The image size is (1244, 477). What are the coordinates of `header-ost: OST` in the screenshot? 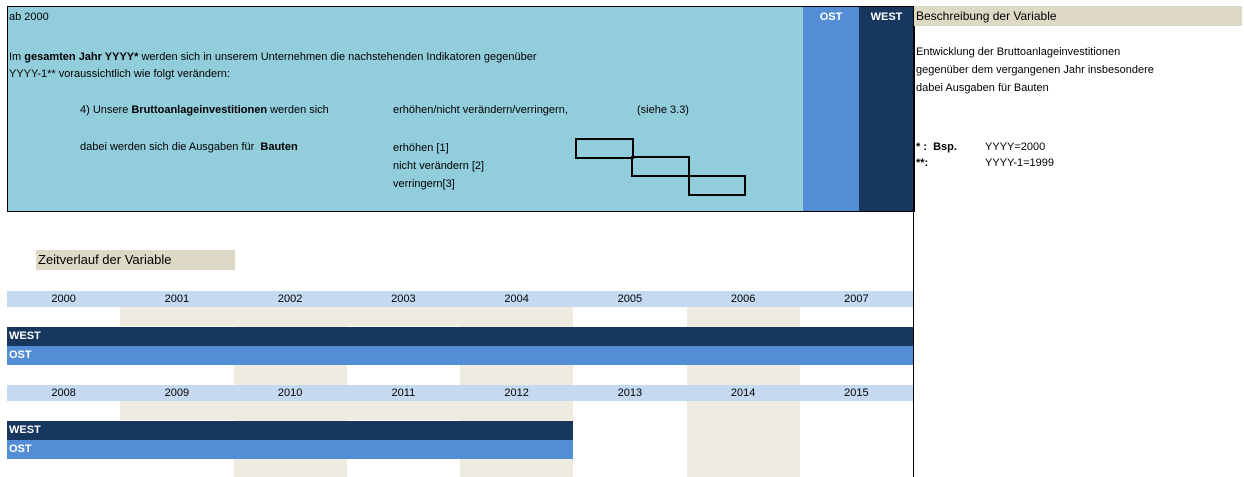 It's located at (831, 17).